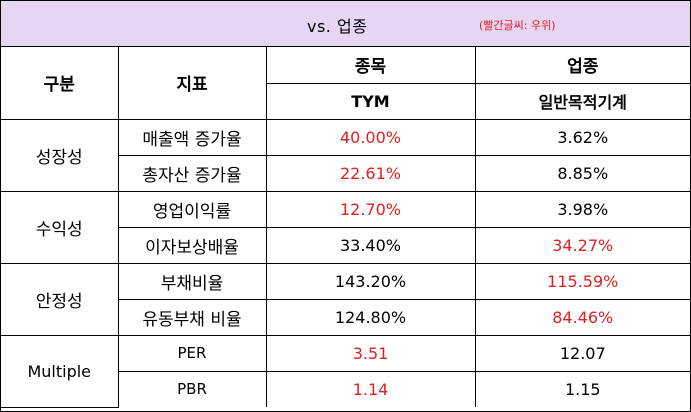  Describe the element at coordinates (192, 137) in the screenshot. I see `metric-cell: 매출액 증가율` at that location.